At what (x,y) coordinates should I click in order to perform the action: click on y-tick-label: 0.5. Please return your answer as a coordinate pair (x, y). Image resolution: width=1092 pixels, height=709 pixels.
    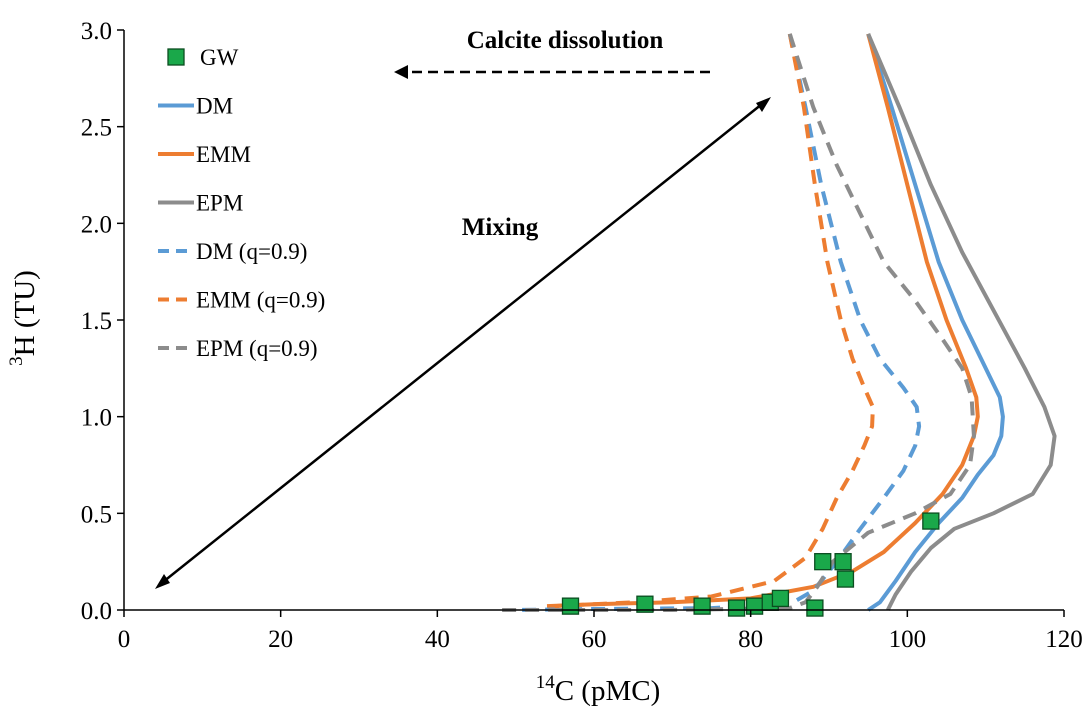
    Looking at the image, I should click on (96, 514).